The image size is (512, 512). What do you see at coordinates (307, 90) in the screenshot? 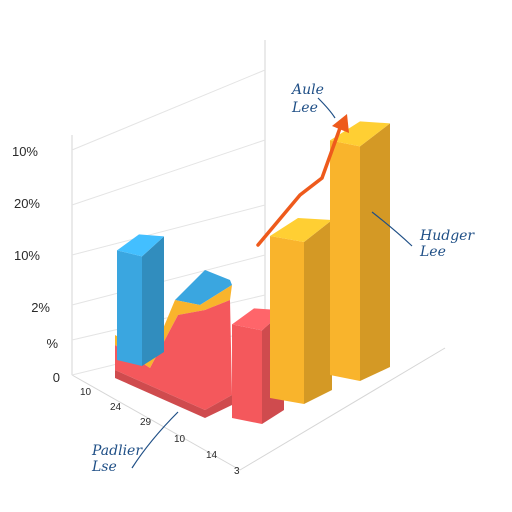
I see `annotation-text: Aule` at bounding box center [307, 90].